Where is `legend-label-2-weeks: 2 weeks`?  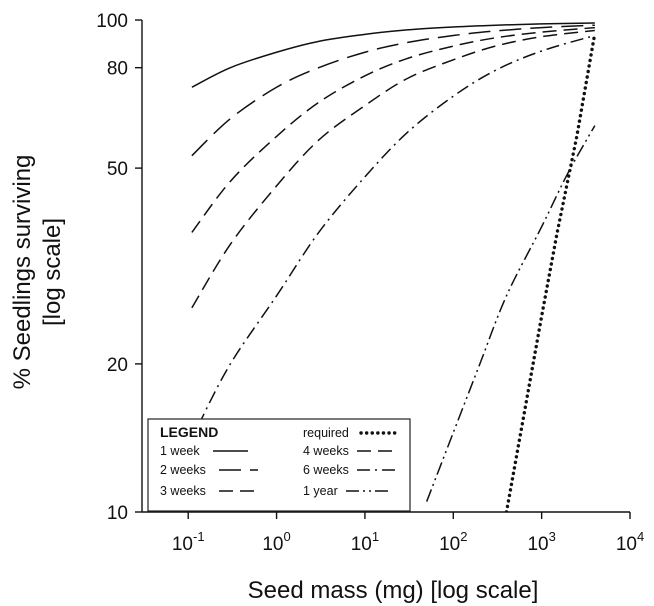 legend-label-2-weeks: 2 weeks is located at coordinates (183, 470).